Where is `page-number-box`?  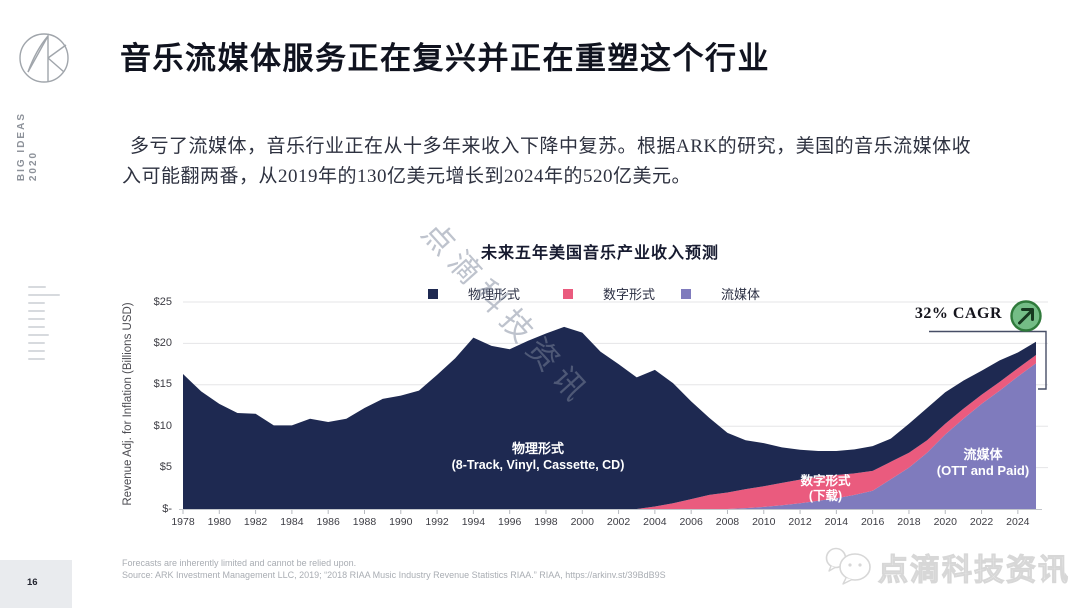 page-number-box is located at coordinates (36, 584).